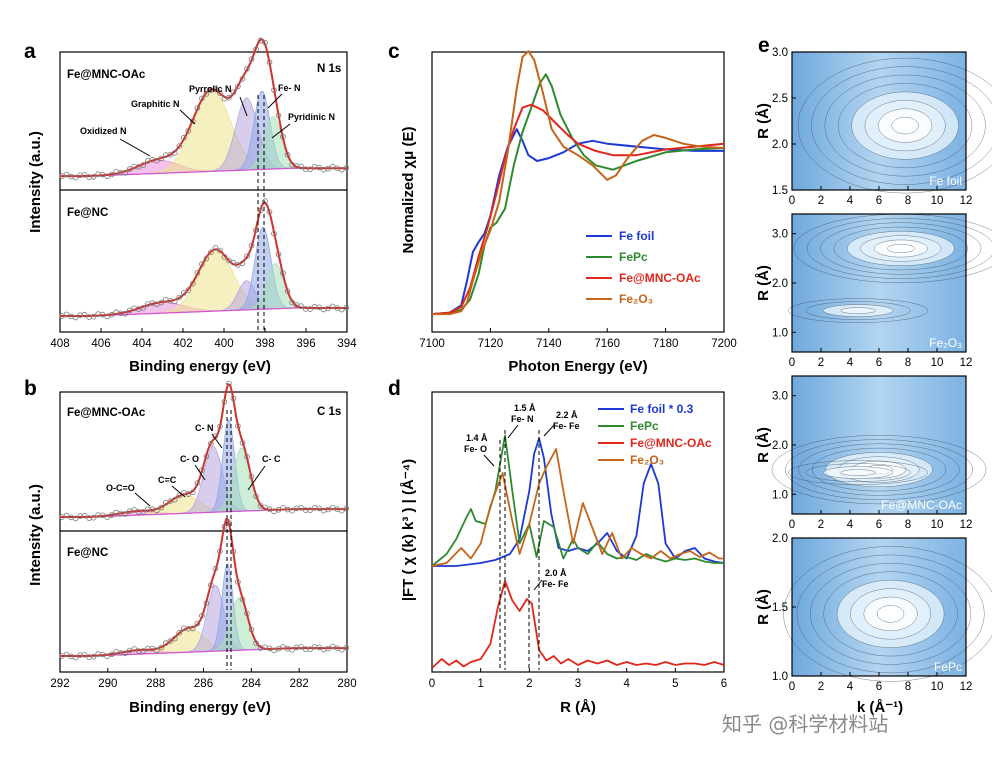 The height and width of the screenshot is (766, 992). I want to click on panel-a-label: a, so click(30, 51).